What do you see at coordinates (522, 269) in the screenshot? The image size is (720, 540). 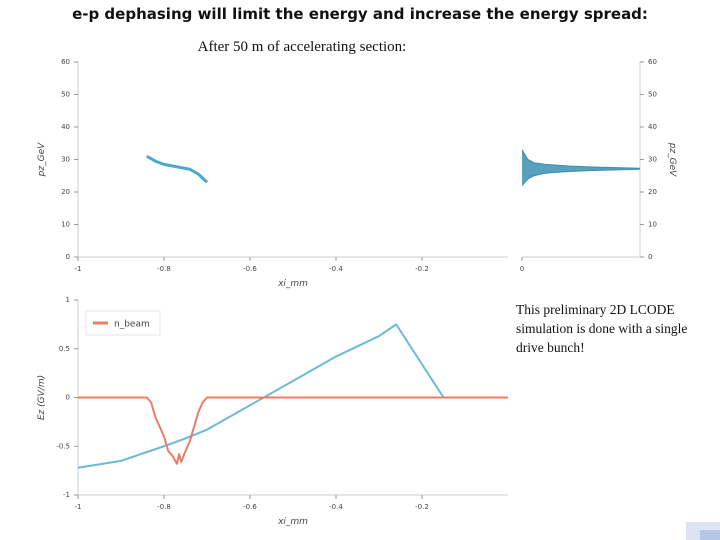 I see `x-tick-label: 0` at bounding box center [522, 269].